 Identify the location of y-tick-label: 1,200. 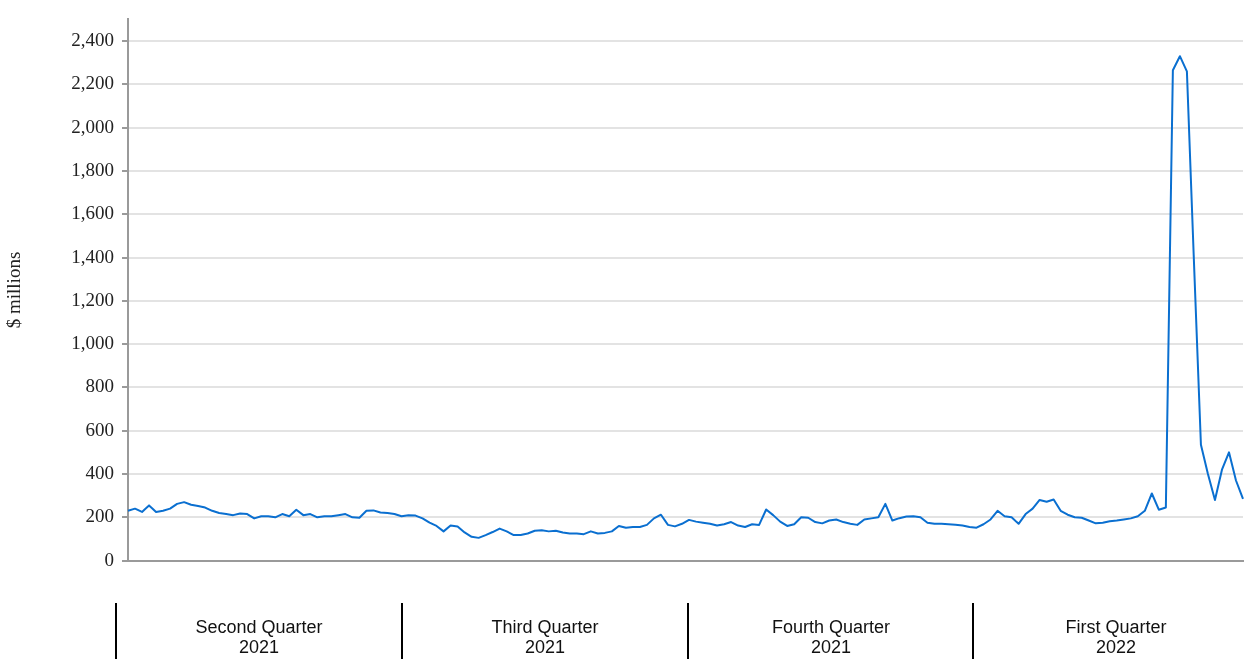
(92, 299).